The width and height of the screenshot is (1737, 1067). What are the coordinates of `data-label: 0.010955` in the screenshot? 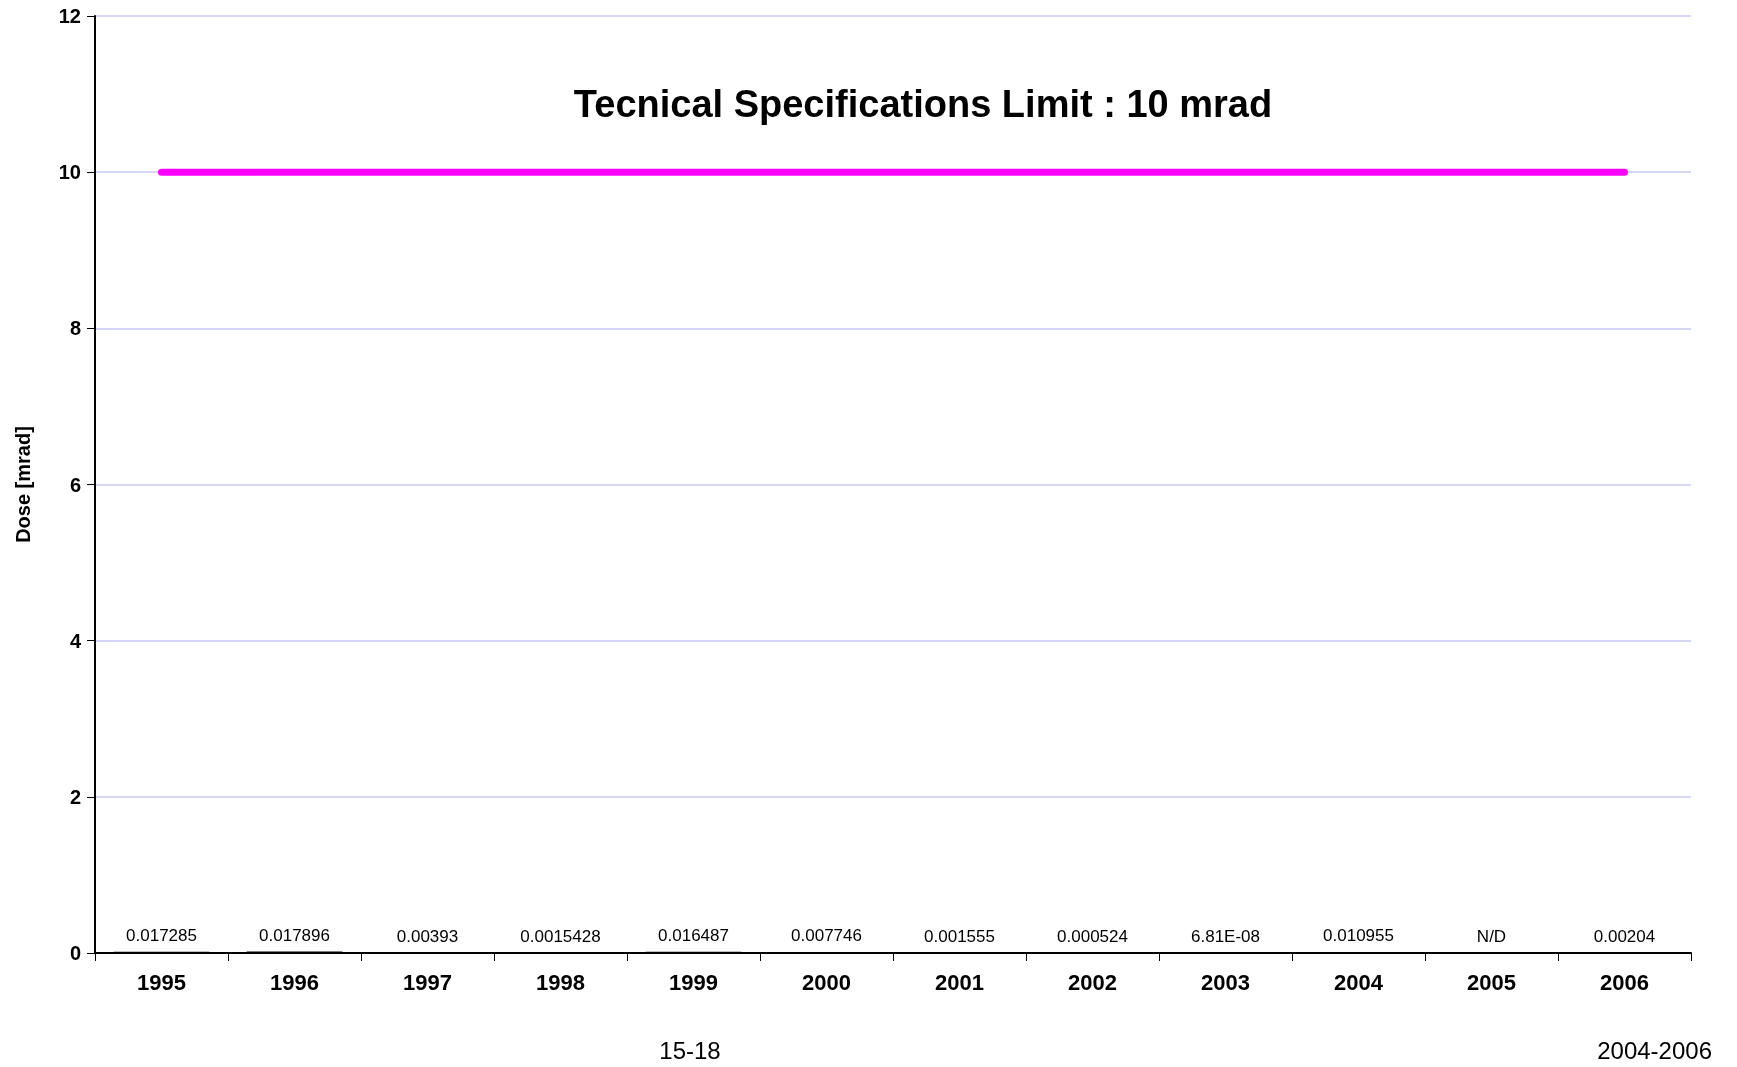 It's located at (1358, 936).